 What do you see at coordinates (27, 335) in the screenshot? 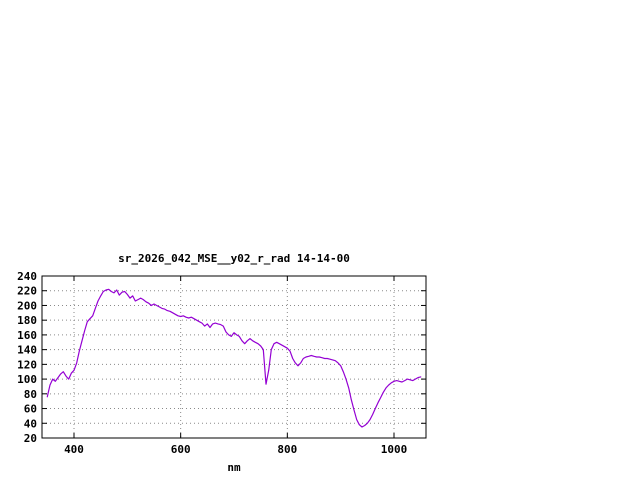
I see `y-tick-label: 160` at bounding box center [27, 335].